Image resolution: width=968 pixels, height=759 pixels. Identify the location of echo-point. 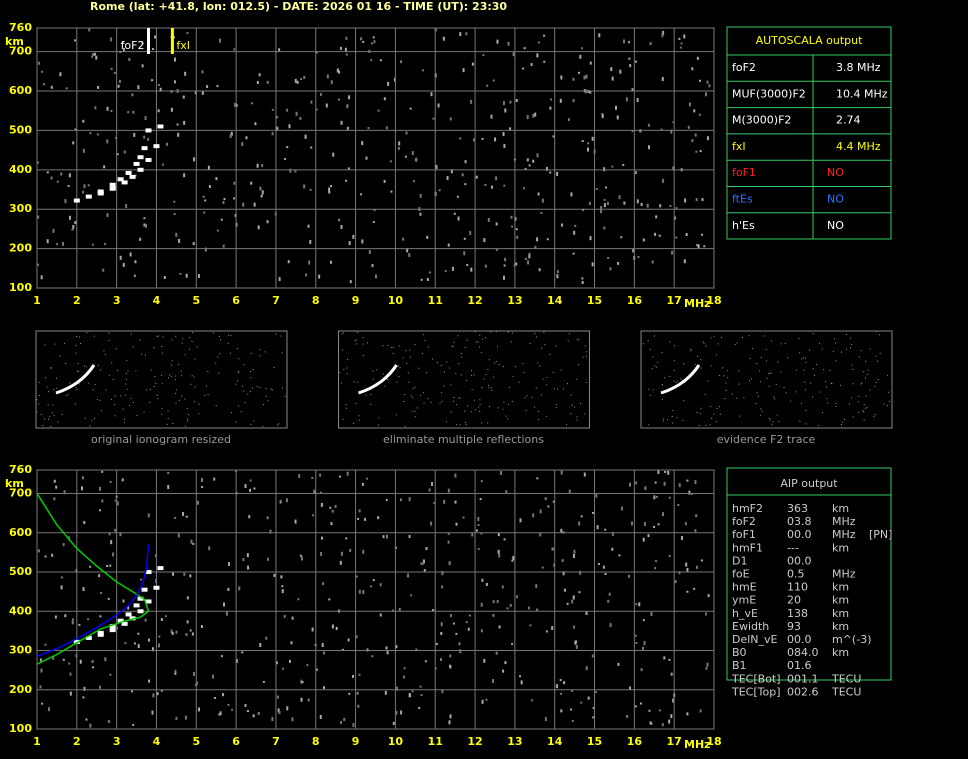
(136, 163).